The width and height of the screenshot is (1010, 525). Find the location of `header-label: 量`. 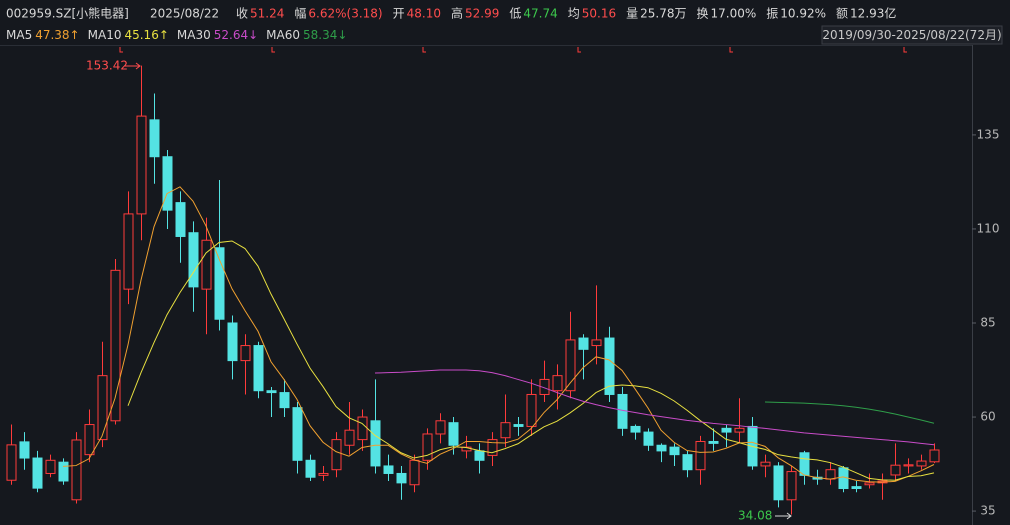

header-label: 量 is located at coordinates (632, 14).